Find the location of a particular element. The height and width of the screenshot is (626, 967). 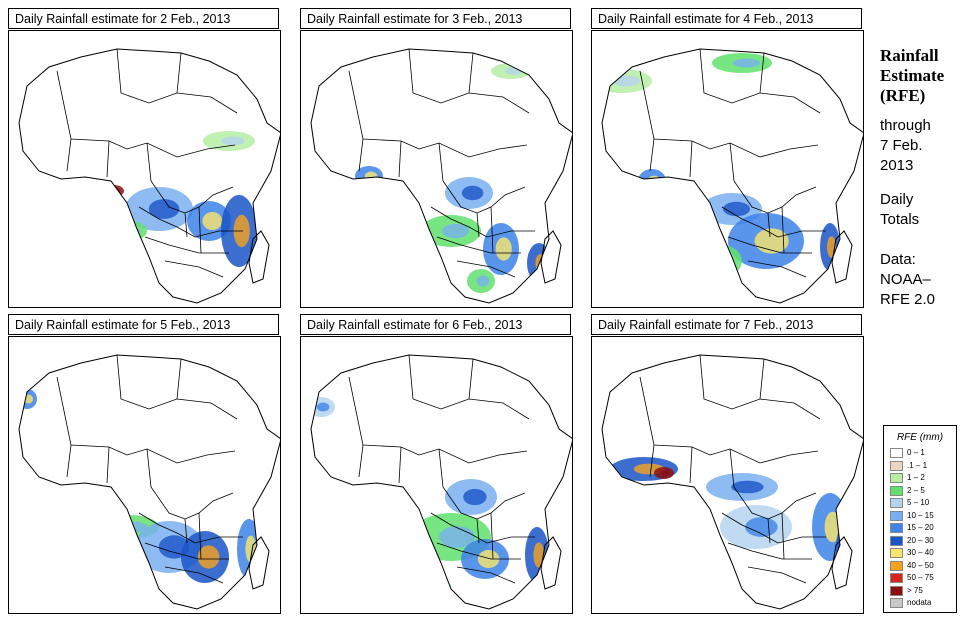

map-panel-feb-2: Daily Rainfall estimate for 2 Feb., 2013 is located at coordinates (144, 158).